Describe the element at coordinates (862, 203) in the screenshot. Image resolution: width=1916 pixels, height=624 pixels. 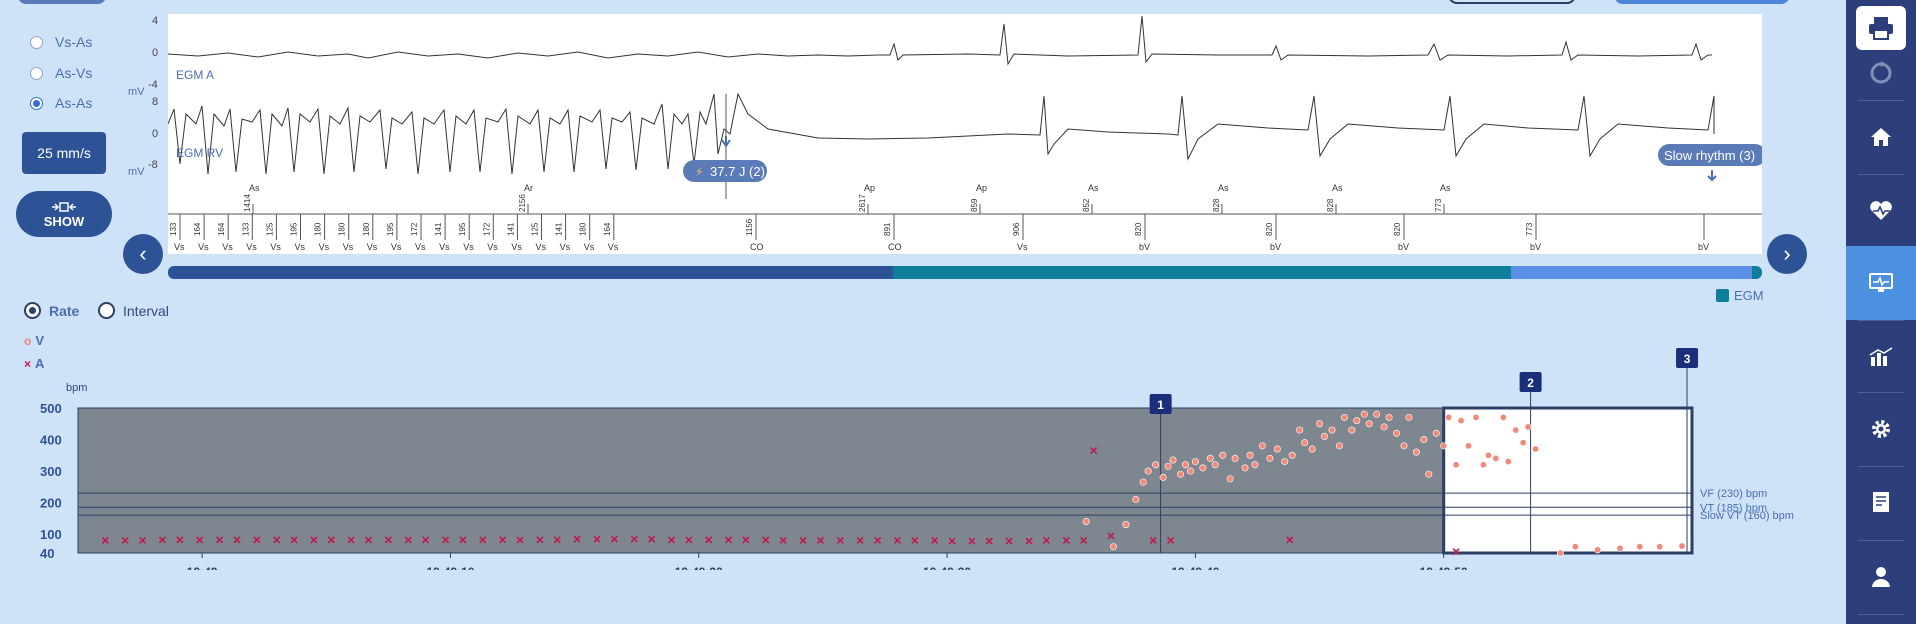
I see `marker-interval: 2617` at that location.